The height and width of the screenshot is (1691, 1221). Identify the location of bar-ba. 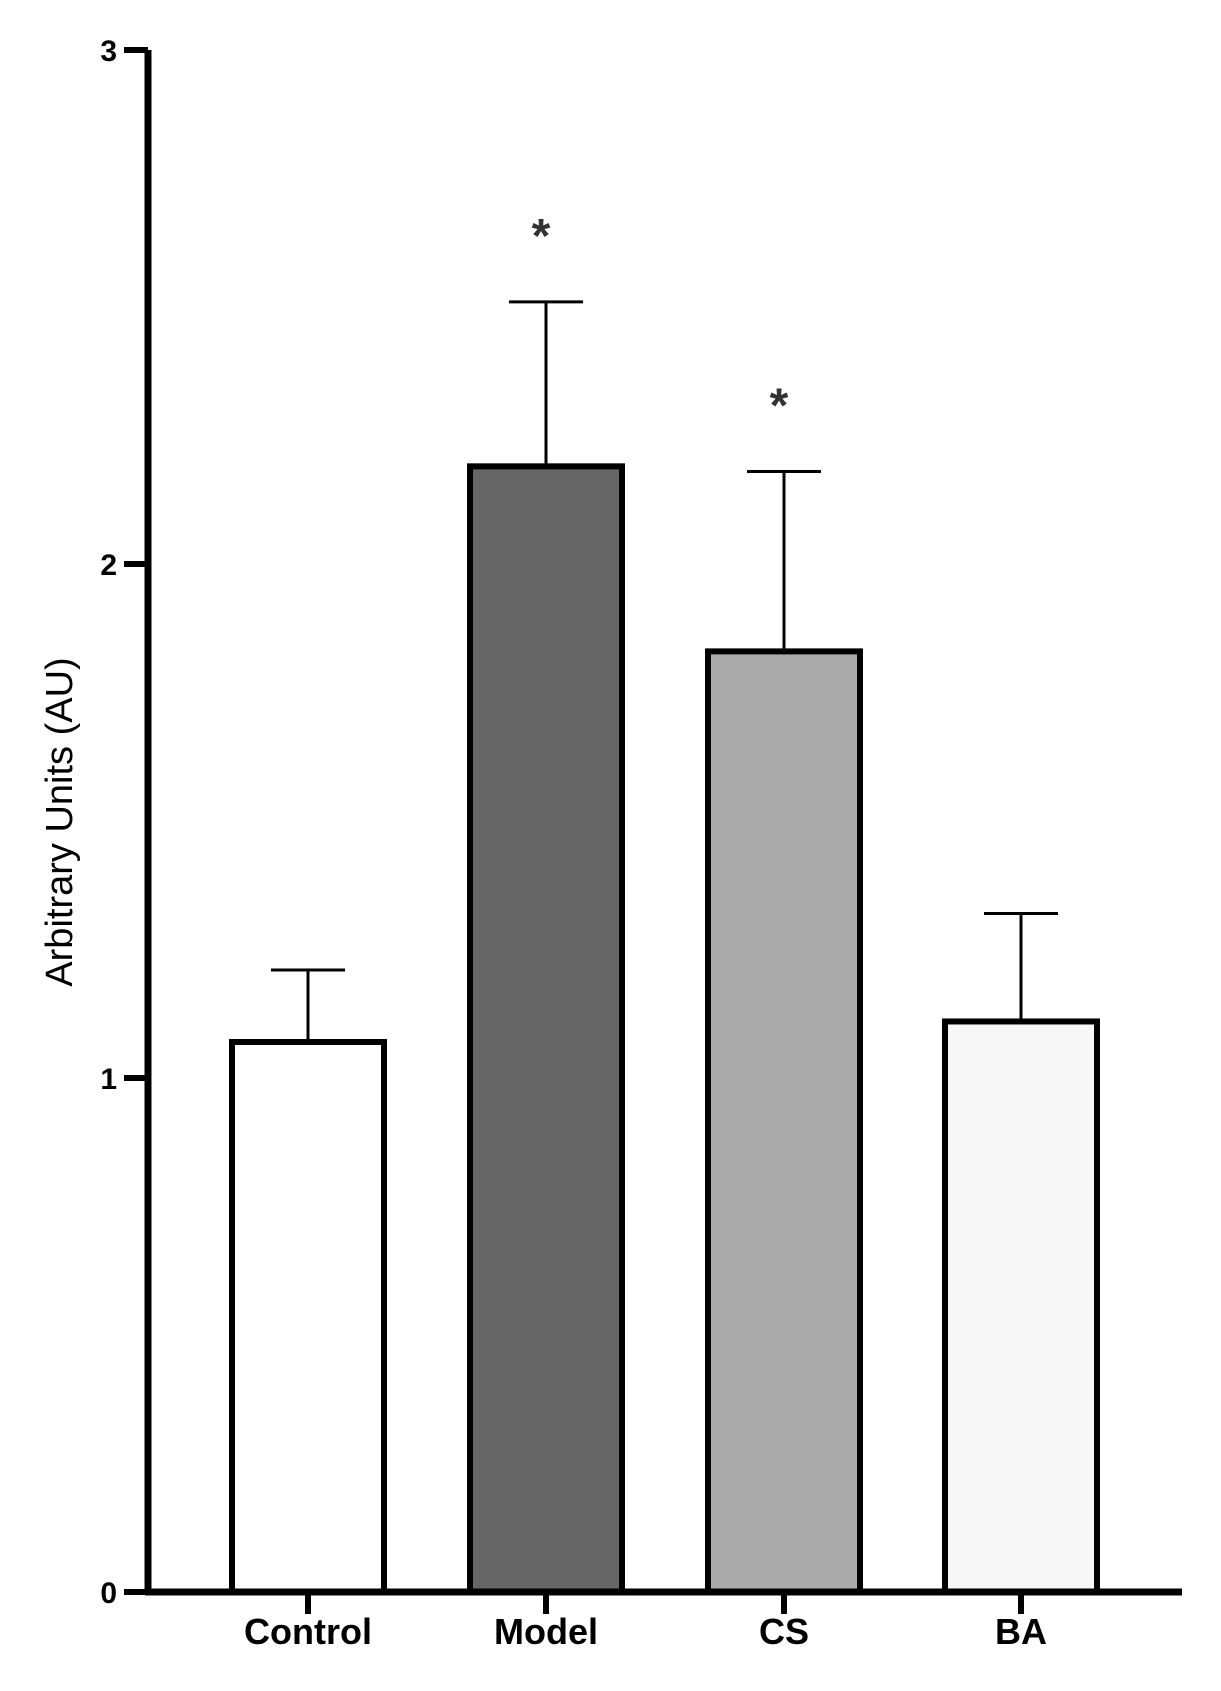
(1021, 1306).